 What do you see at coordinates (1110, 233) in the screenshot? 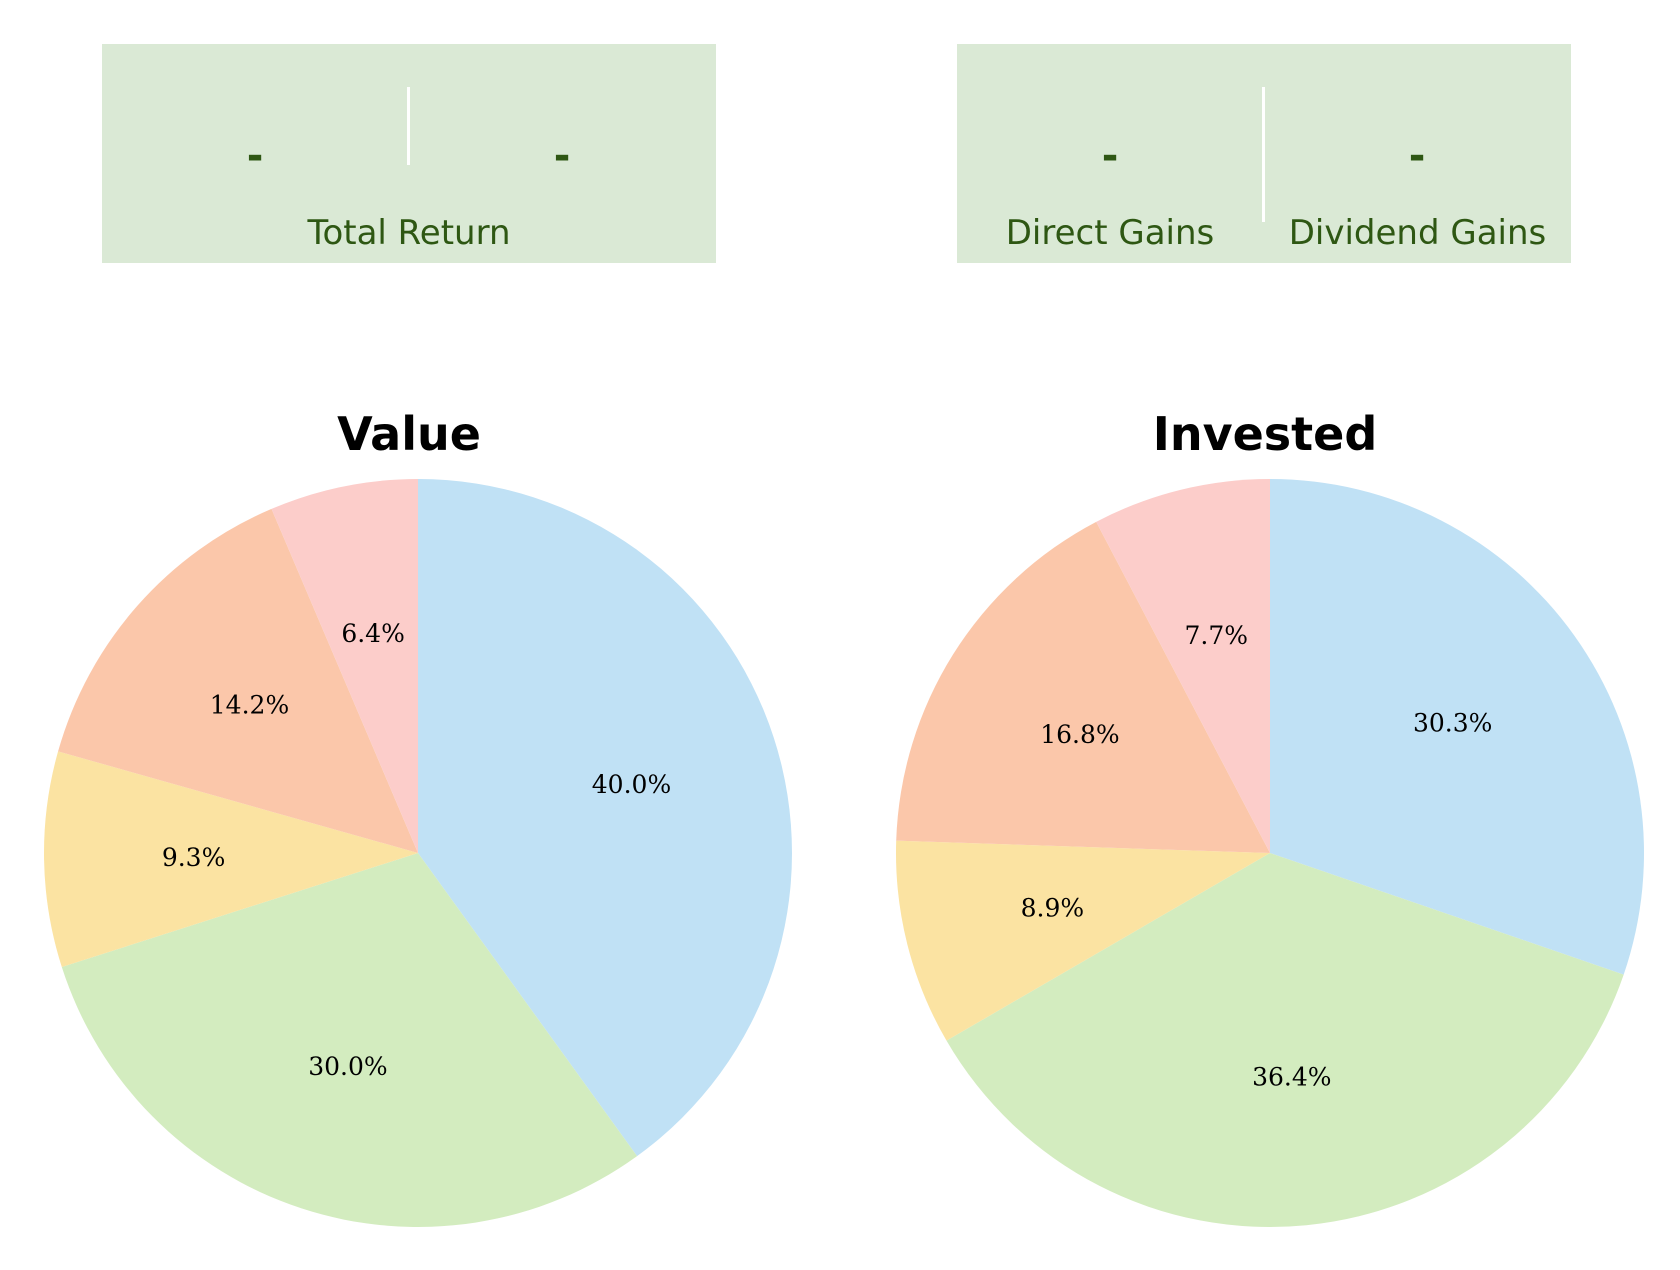
I see `direct-gains-label: Direct Gains` at bounding box center [1110, 233].